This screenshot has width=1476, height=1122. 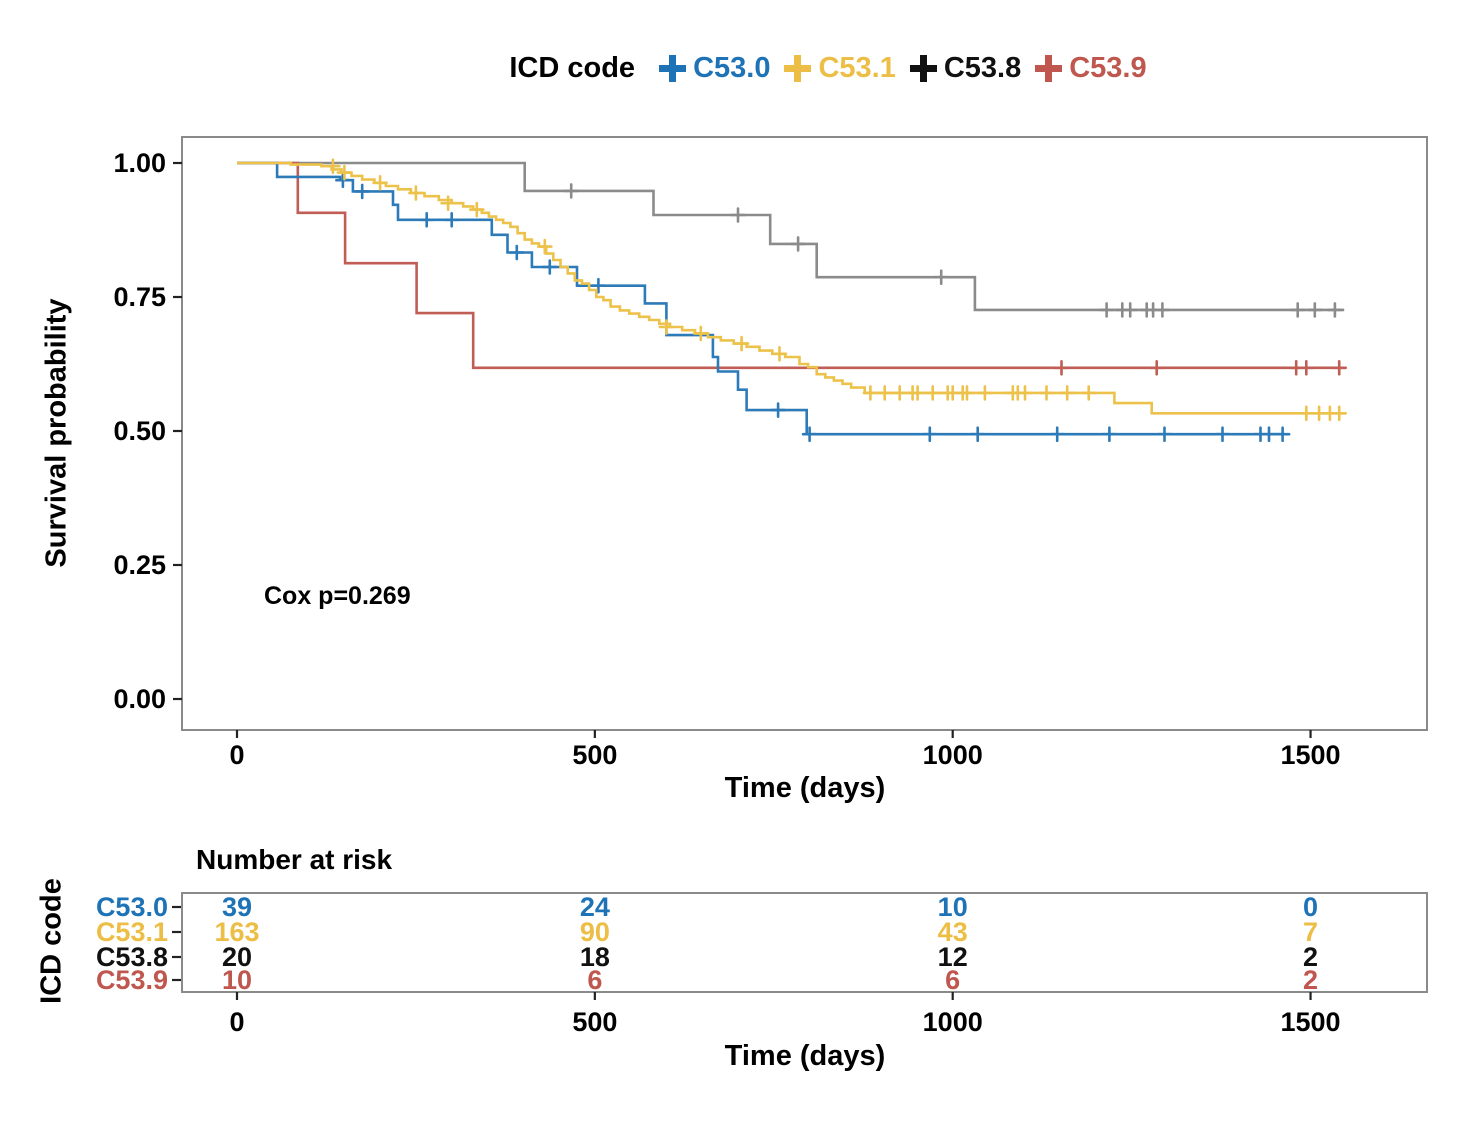 What do you see at coordinates (139, 565) in the screenshot?
I see `svg-text: 0.25` at bounding box center [139, 565].